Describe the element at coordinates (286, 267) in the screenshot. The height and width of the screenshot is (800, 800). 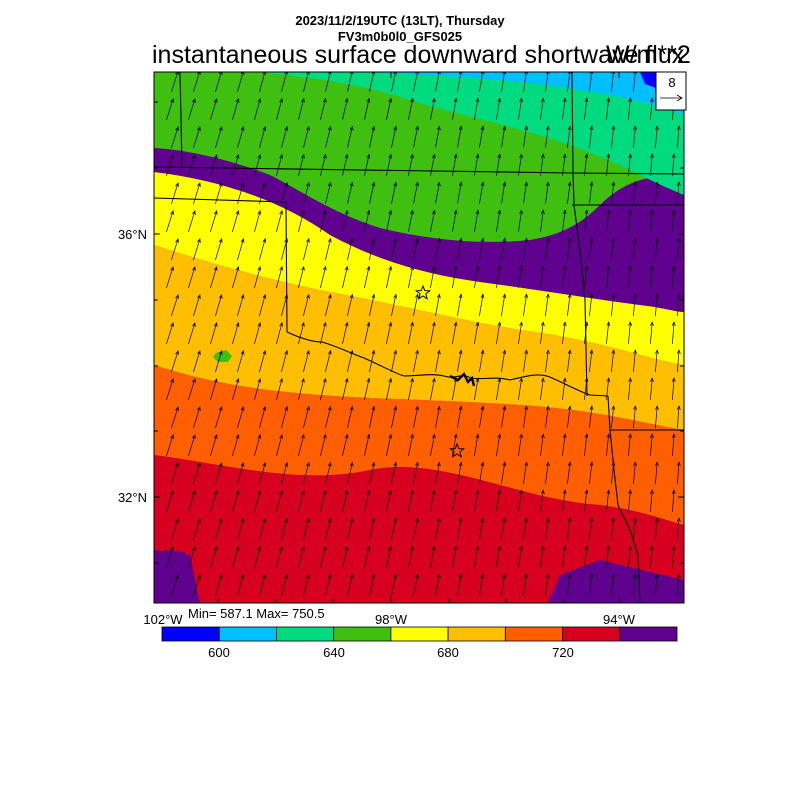
I see `boundary-texas-panhandle-east` at that location.